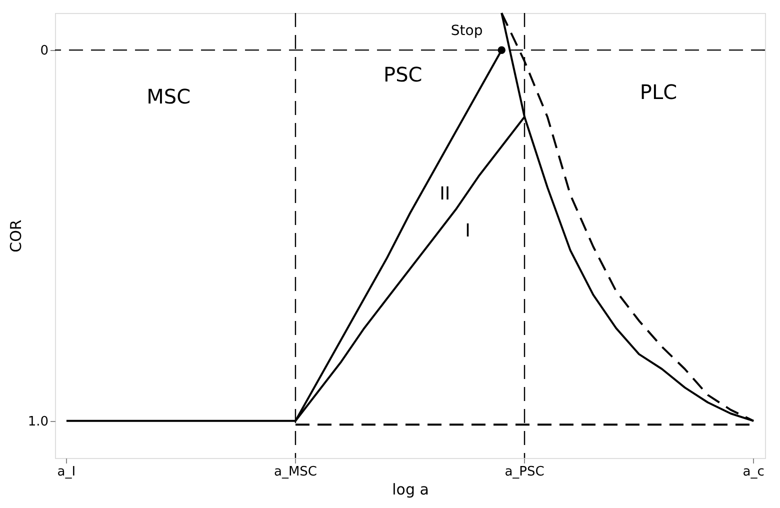 Image resolution: width=780 pixels, height=508 pixels. What do you see at coordinates (445, 193) in the screenshot?
I see `series-label: II` at bounding box center [445, 193].